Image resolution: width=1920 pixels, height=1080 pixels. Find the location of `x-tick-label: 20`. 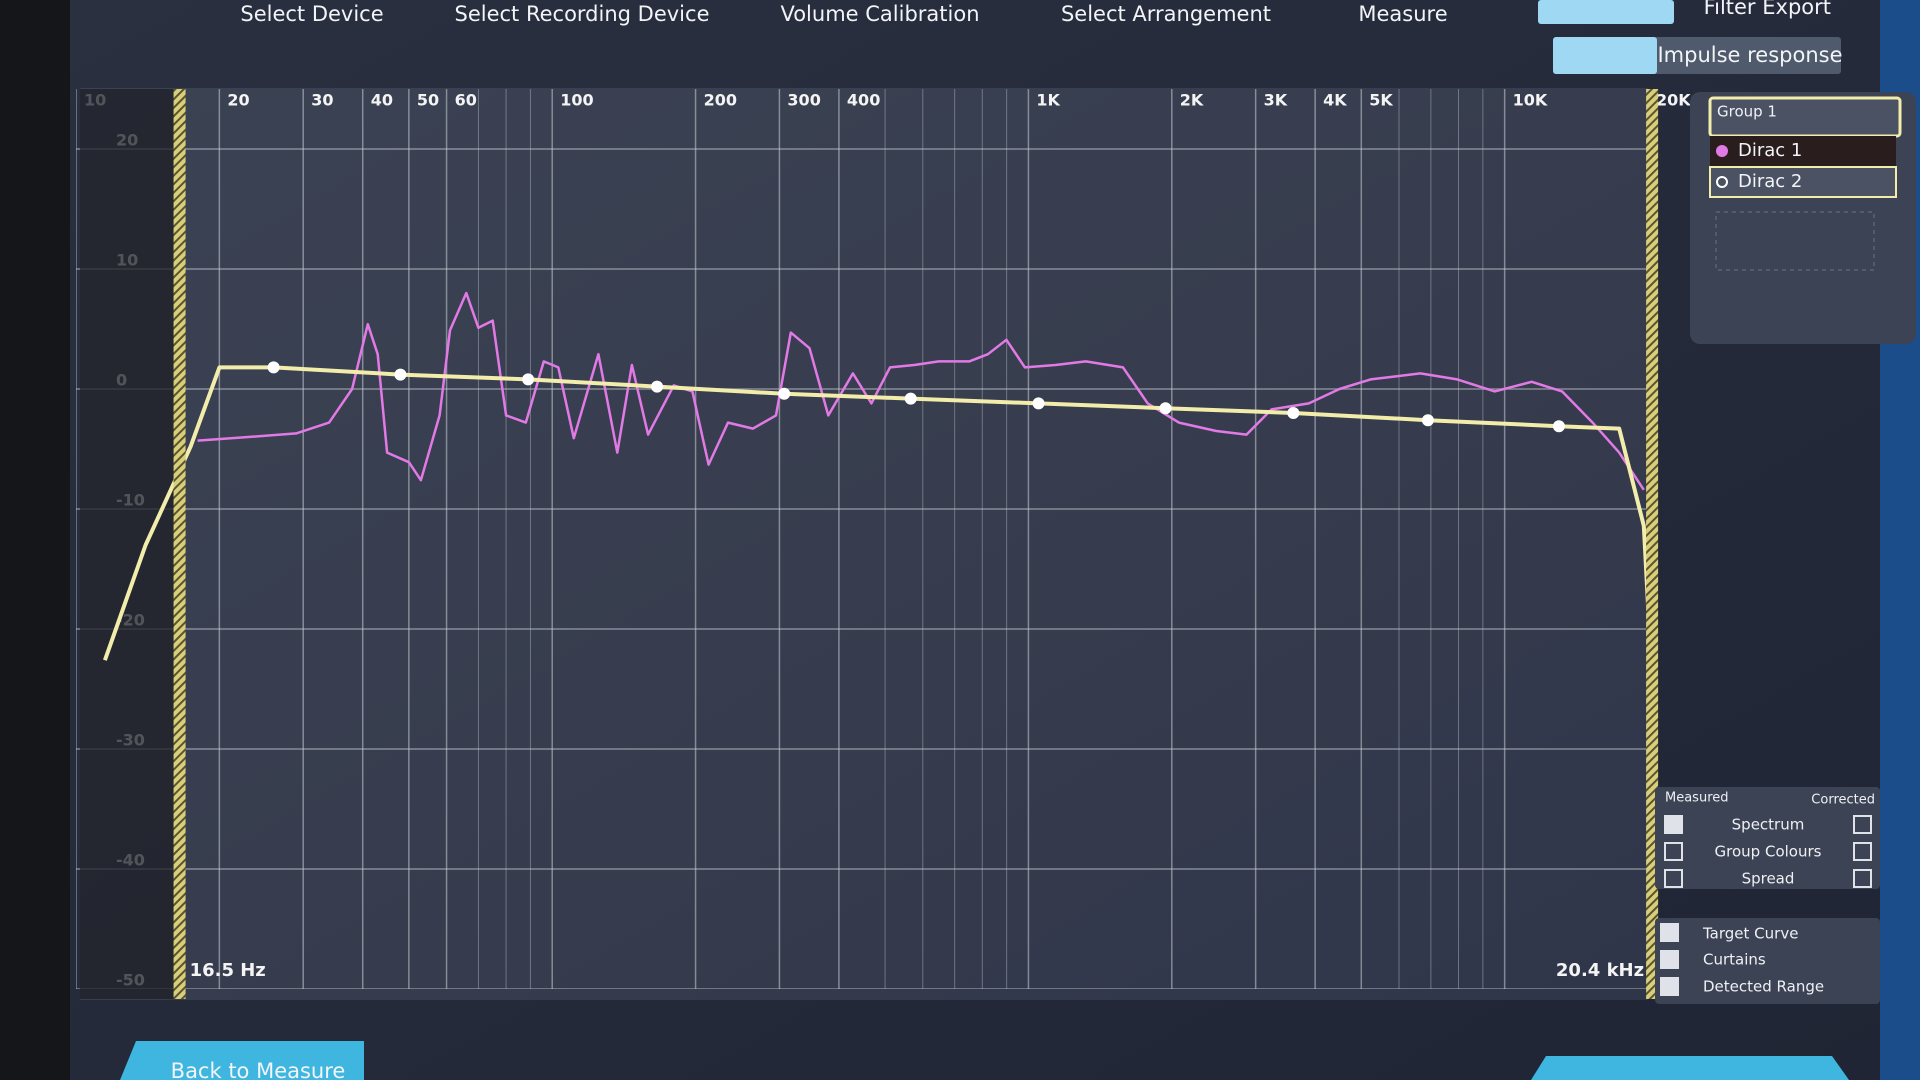

x-tick-label: 20 is located at coordinates (238, 100).